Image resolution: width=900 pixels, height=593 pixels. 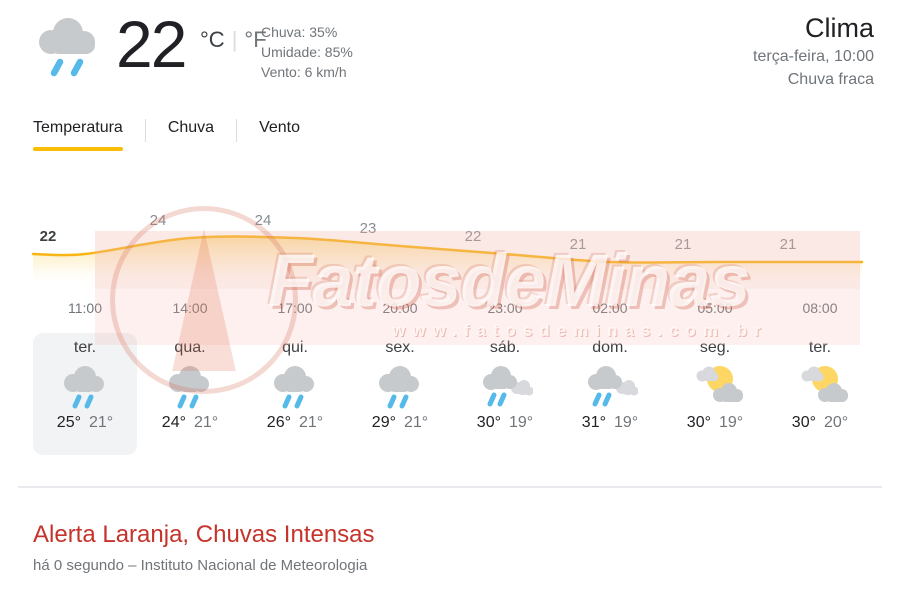 What do you see at coordinates (610, 347) in the screenshot?
I see `day-name: dom.` at bounding box center [610, 347].